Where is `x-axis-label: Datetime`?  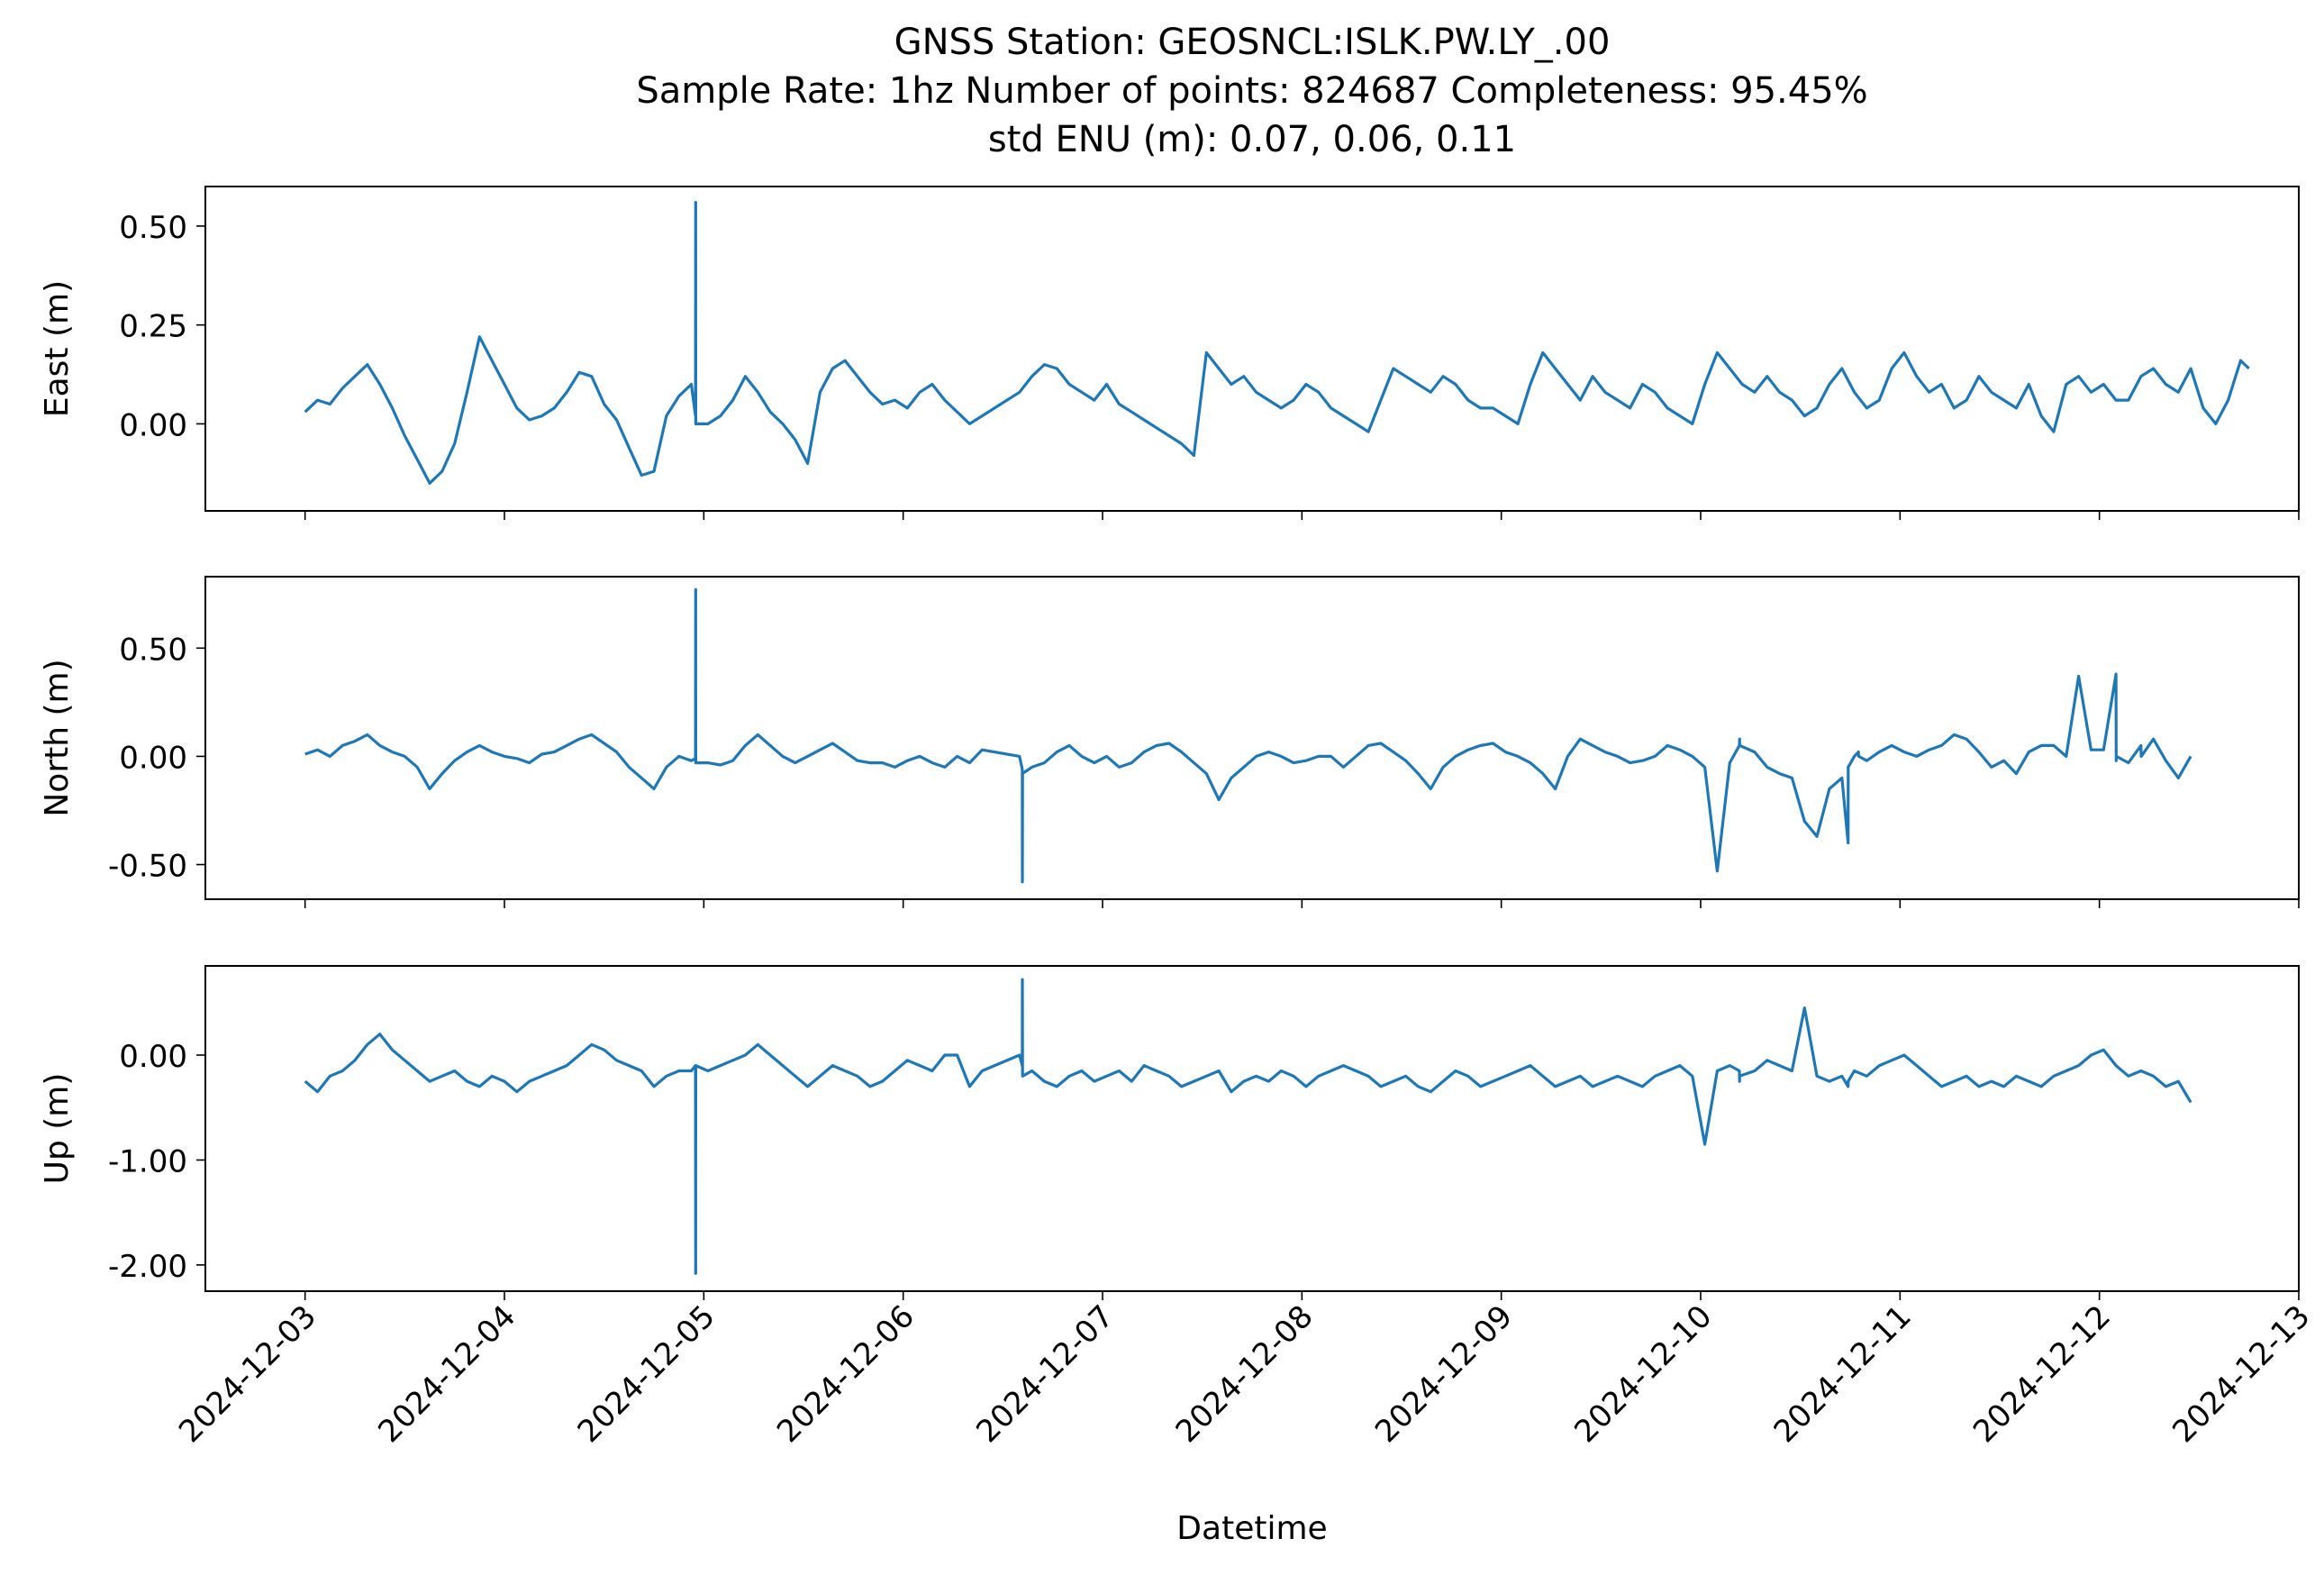 x-axis-label: Datetime is located at coordinates (1252, 1528).